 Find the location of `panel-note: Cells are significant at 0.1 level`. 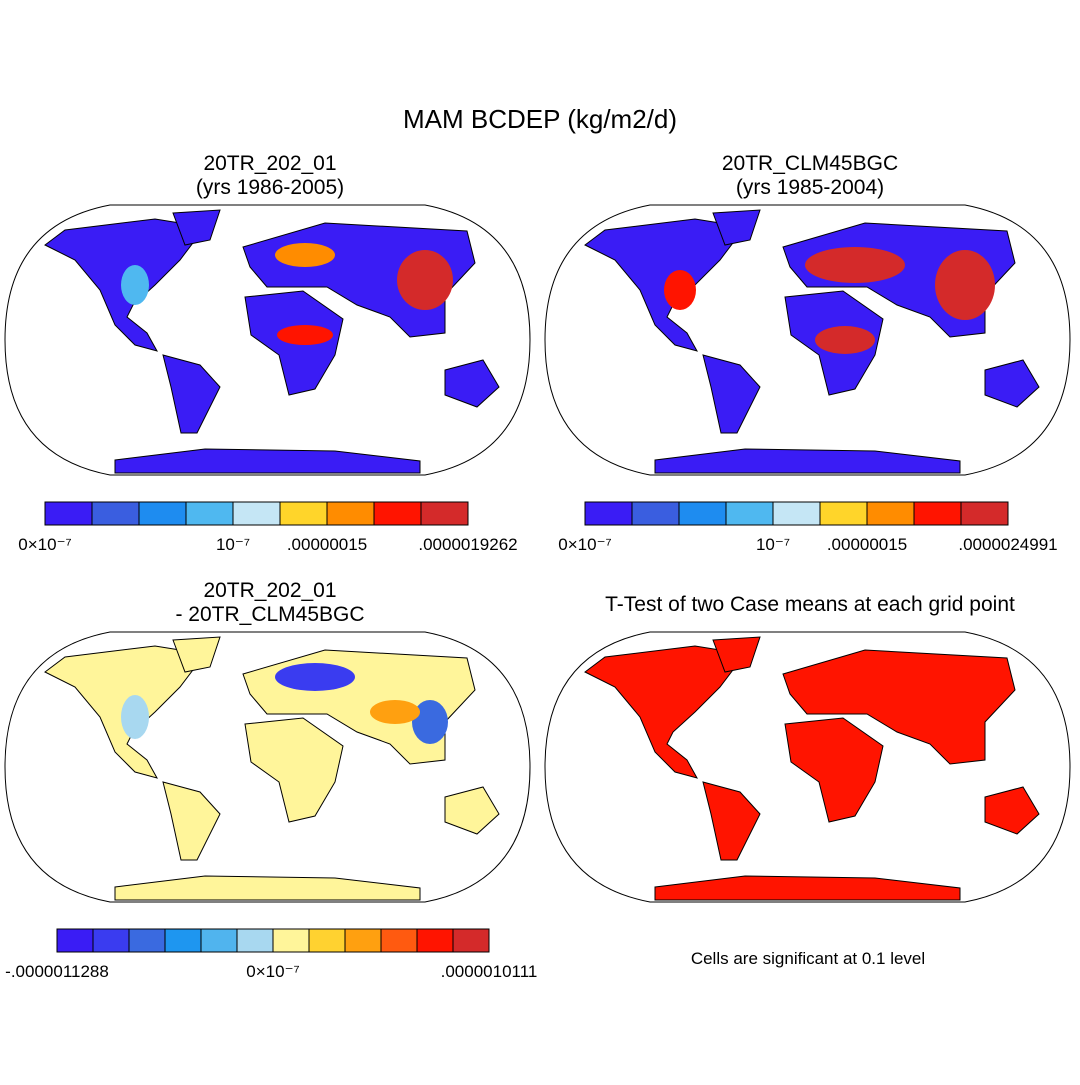

panel-note: Cells are significant at 0.1 level is located at coordinates (808, 958).